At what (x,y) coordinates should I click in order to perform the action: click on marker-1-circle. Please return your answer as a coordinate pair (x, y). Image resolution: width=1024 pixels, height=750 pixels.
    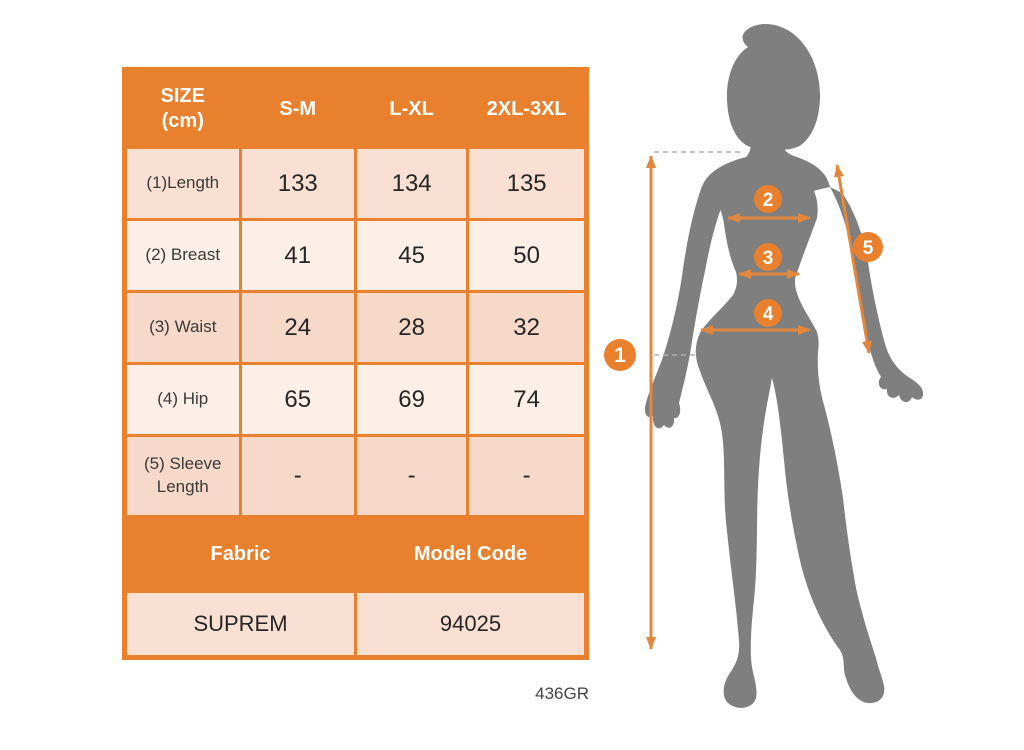
    Looking at the image, I should click on (620, 355).